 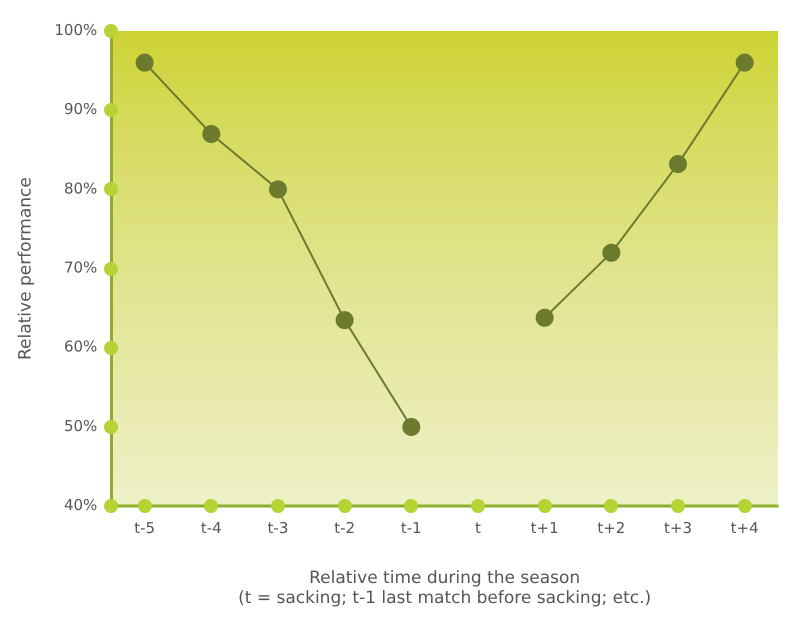 I want to click on y-tick-label: 90%, so click(x=81, y=109).